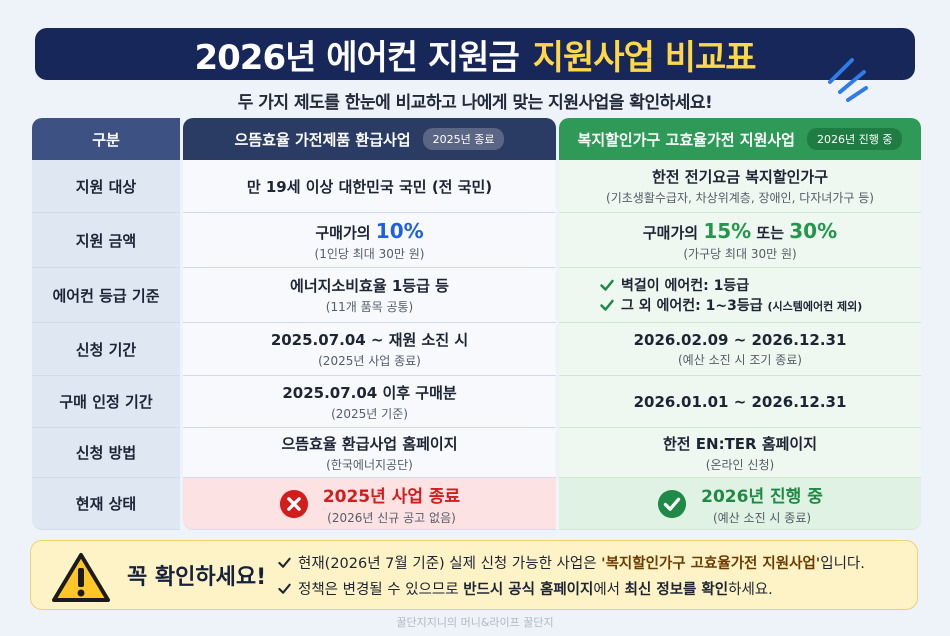 The image size is (950, 636). I want to click on text-segment: 2025년 사업 종료, so click(391, 496).